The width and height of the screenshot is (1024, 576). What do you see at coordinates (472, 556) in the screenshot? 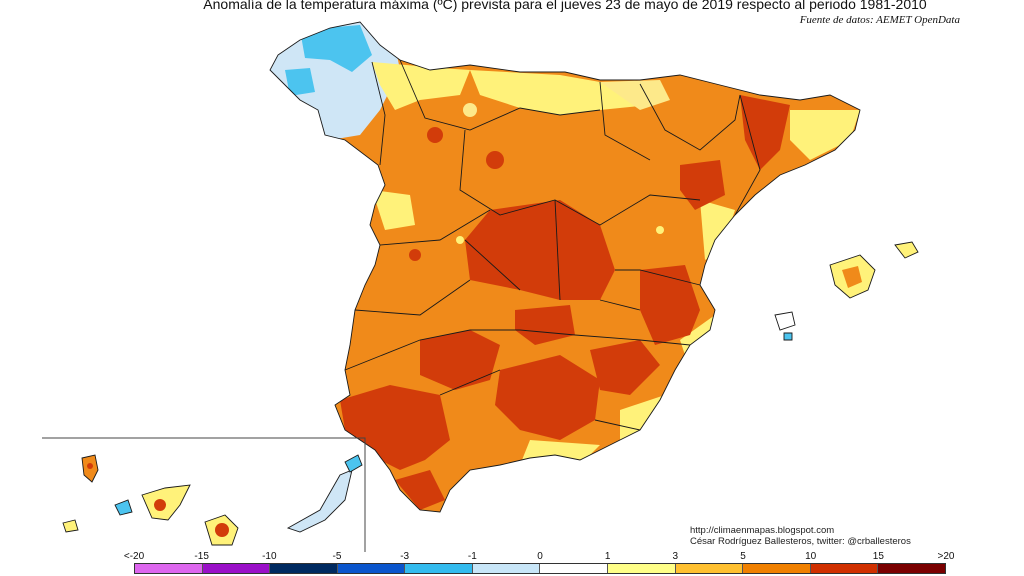
I see `legend-label: -1` at bounding box center [472, 556].